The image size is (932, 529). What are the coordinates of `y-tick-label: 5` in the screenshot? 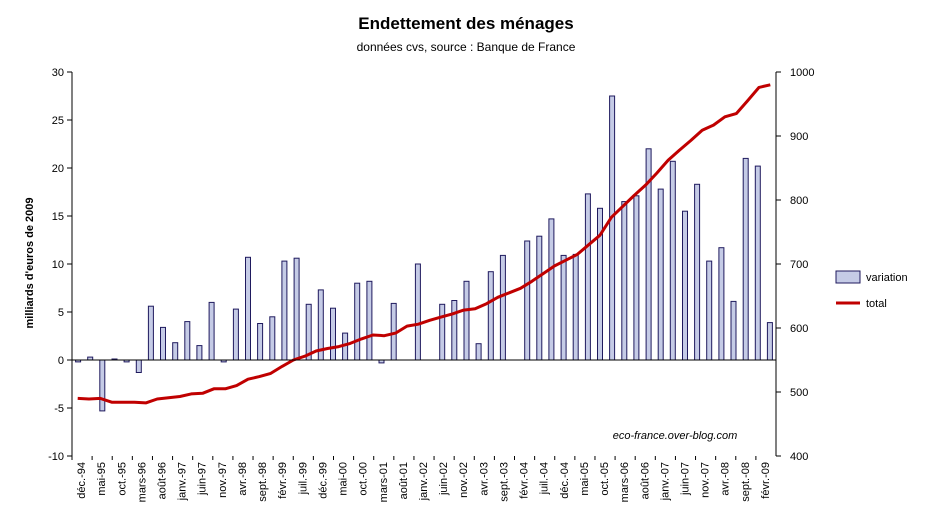 It's located at (61, 313).